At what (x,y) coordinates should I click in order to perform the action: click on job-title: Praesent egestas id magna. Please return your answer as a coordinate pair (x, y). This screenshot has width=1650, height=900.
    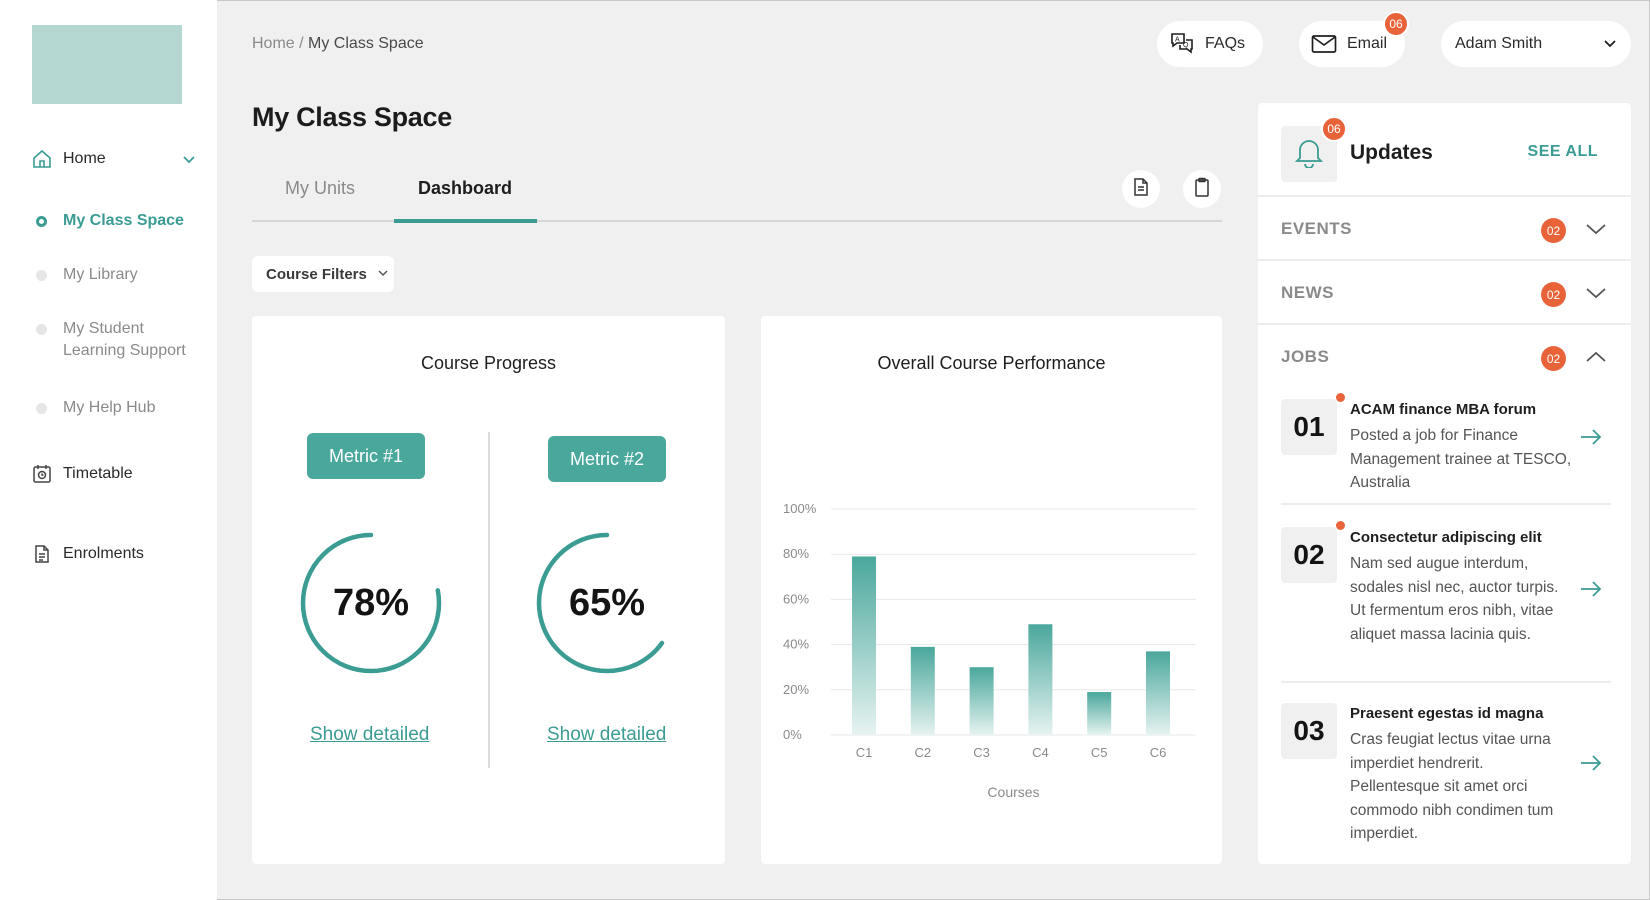
    Looking at the image, I should click on (1447, 713).